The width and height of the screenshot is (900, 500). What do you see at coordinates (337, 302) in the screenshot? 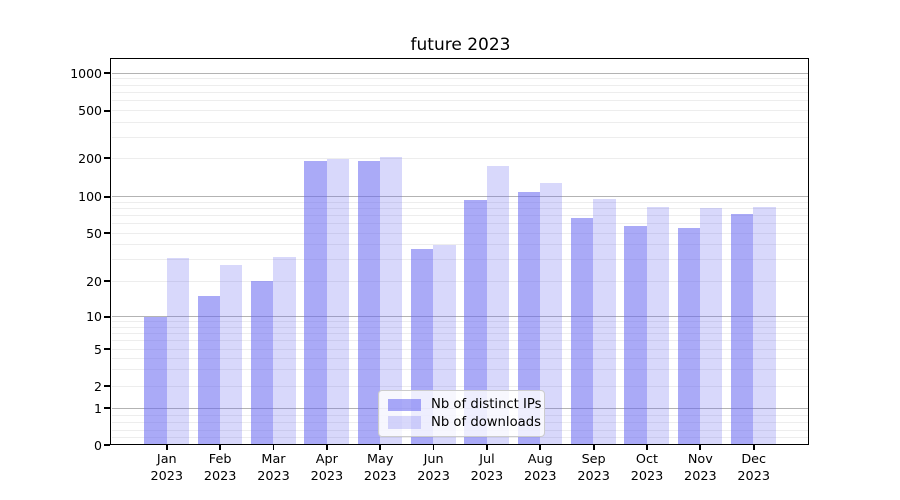
I see `bar-downloads-apr` at bounding box center [337, 302].